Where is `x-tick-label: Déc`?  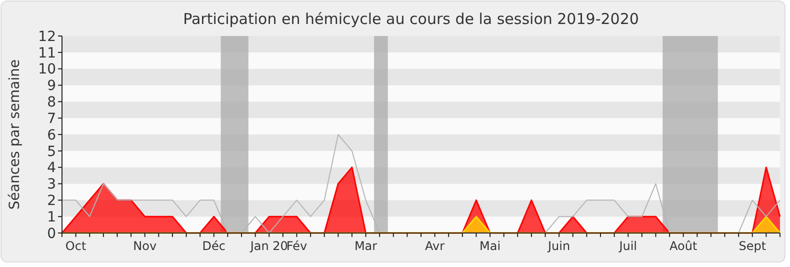 x-tick-label: Déc is located at coordinates (214, 246).